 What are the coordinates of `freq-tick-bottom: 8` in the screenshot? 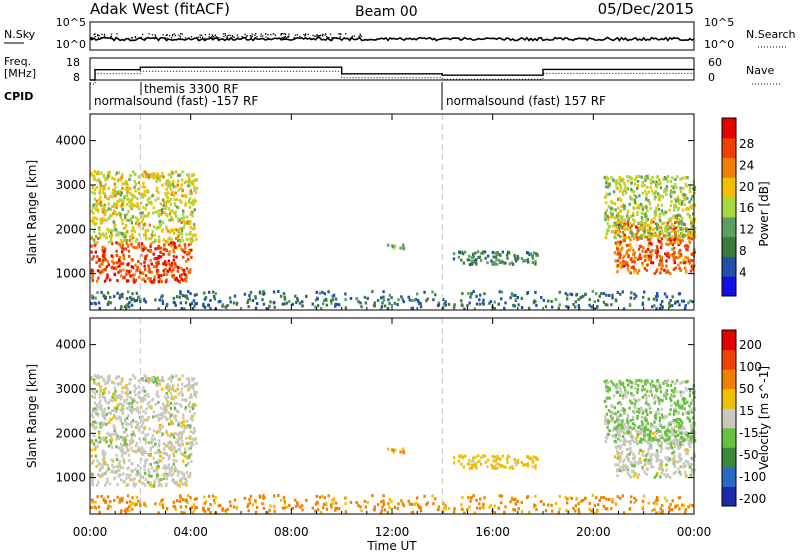 It's located at (76, 77).